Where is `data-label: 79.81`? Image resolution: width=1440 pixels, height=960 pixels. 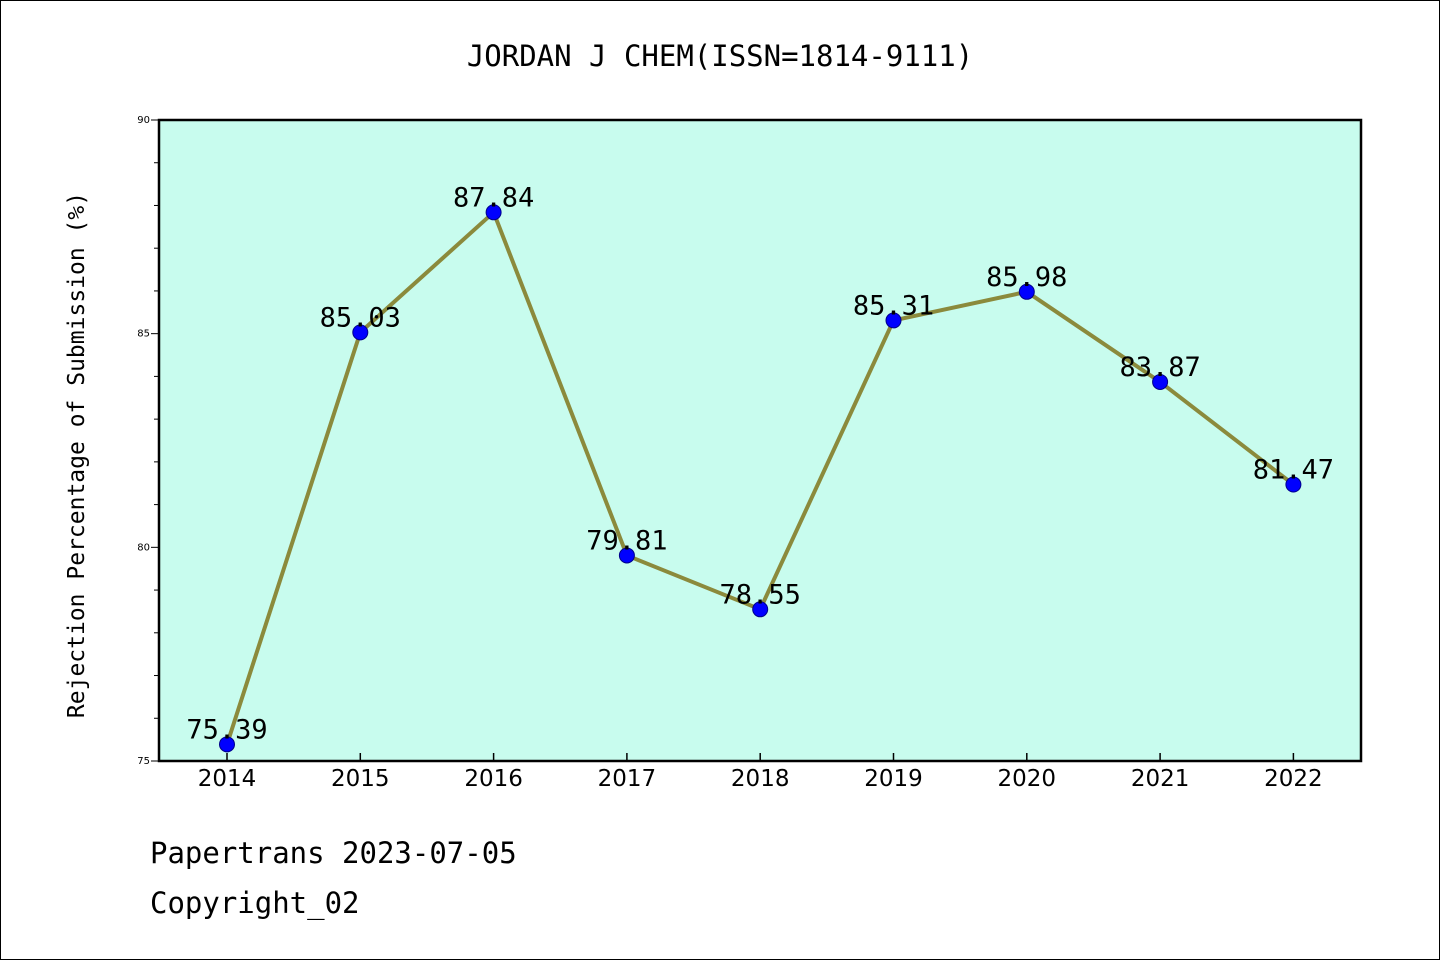
data-label: 79.81 is located at coordinates (626, 540).